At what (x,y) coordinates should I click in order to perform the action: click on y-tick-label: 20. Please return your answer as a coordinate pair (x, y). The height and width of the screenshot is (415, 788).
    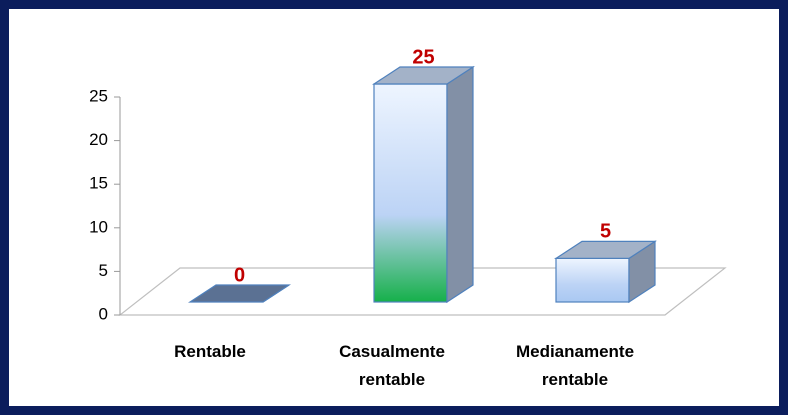
    Looking at the image, I should click on (98, 139).